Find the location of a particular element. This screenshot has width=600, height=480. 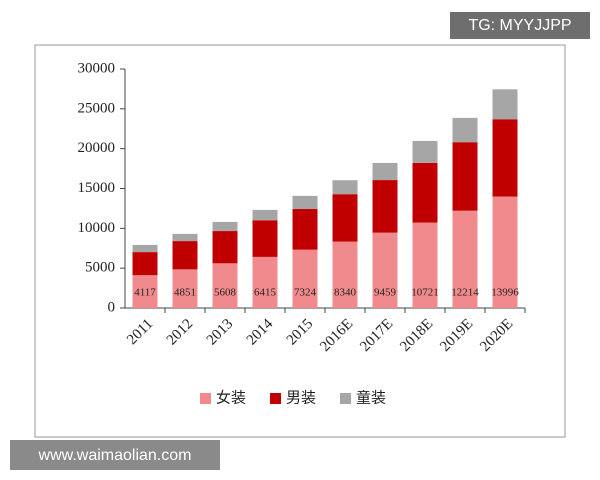

legend-label: 童装 is located at coordinates (371, 397).